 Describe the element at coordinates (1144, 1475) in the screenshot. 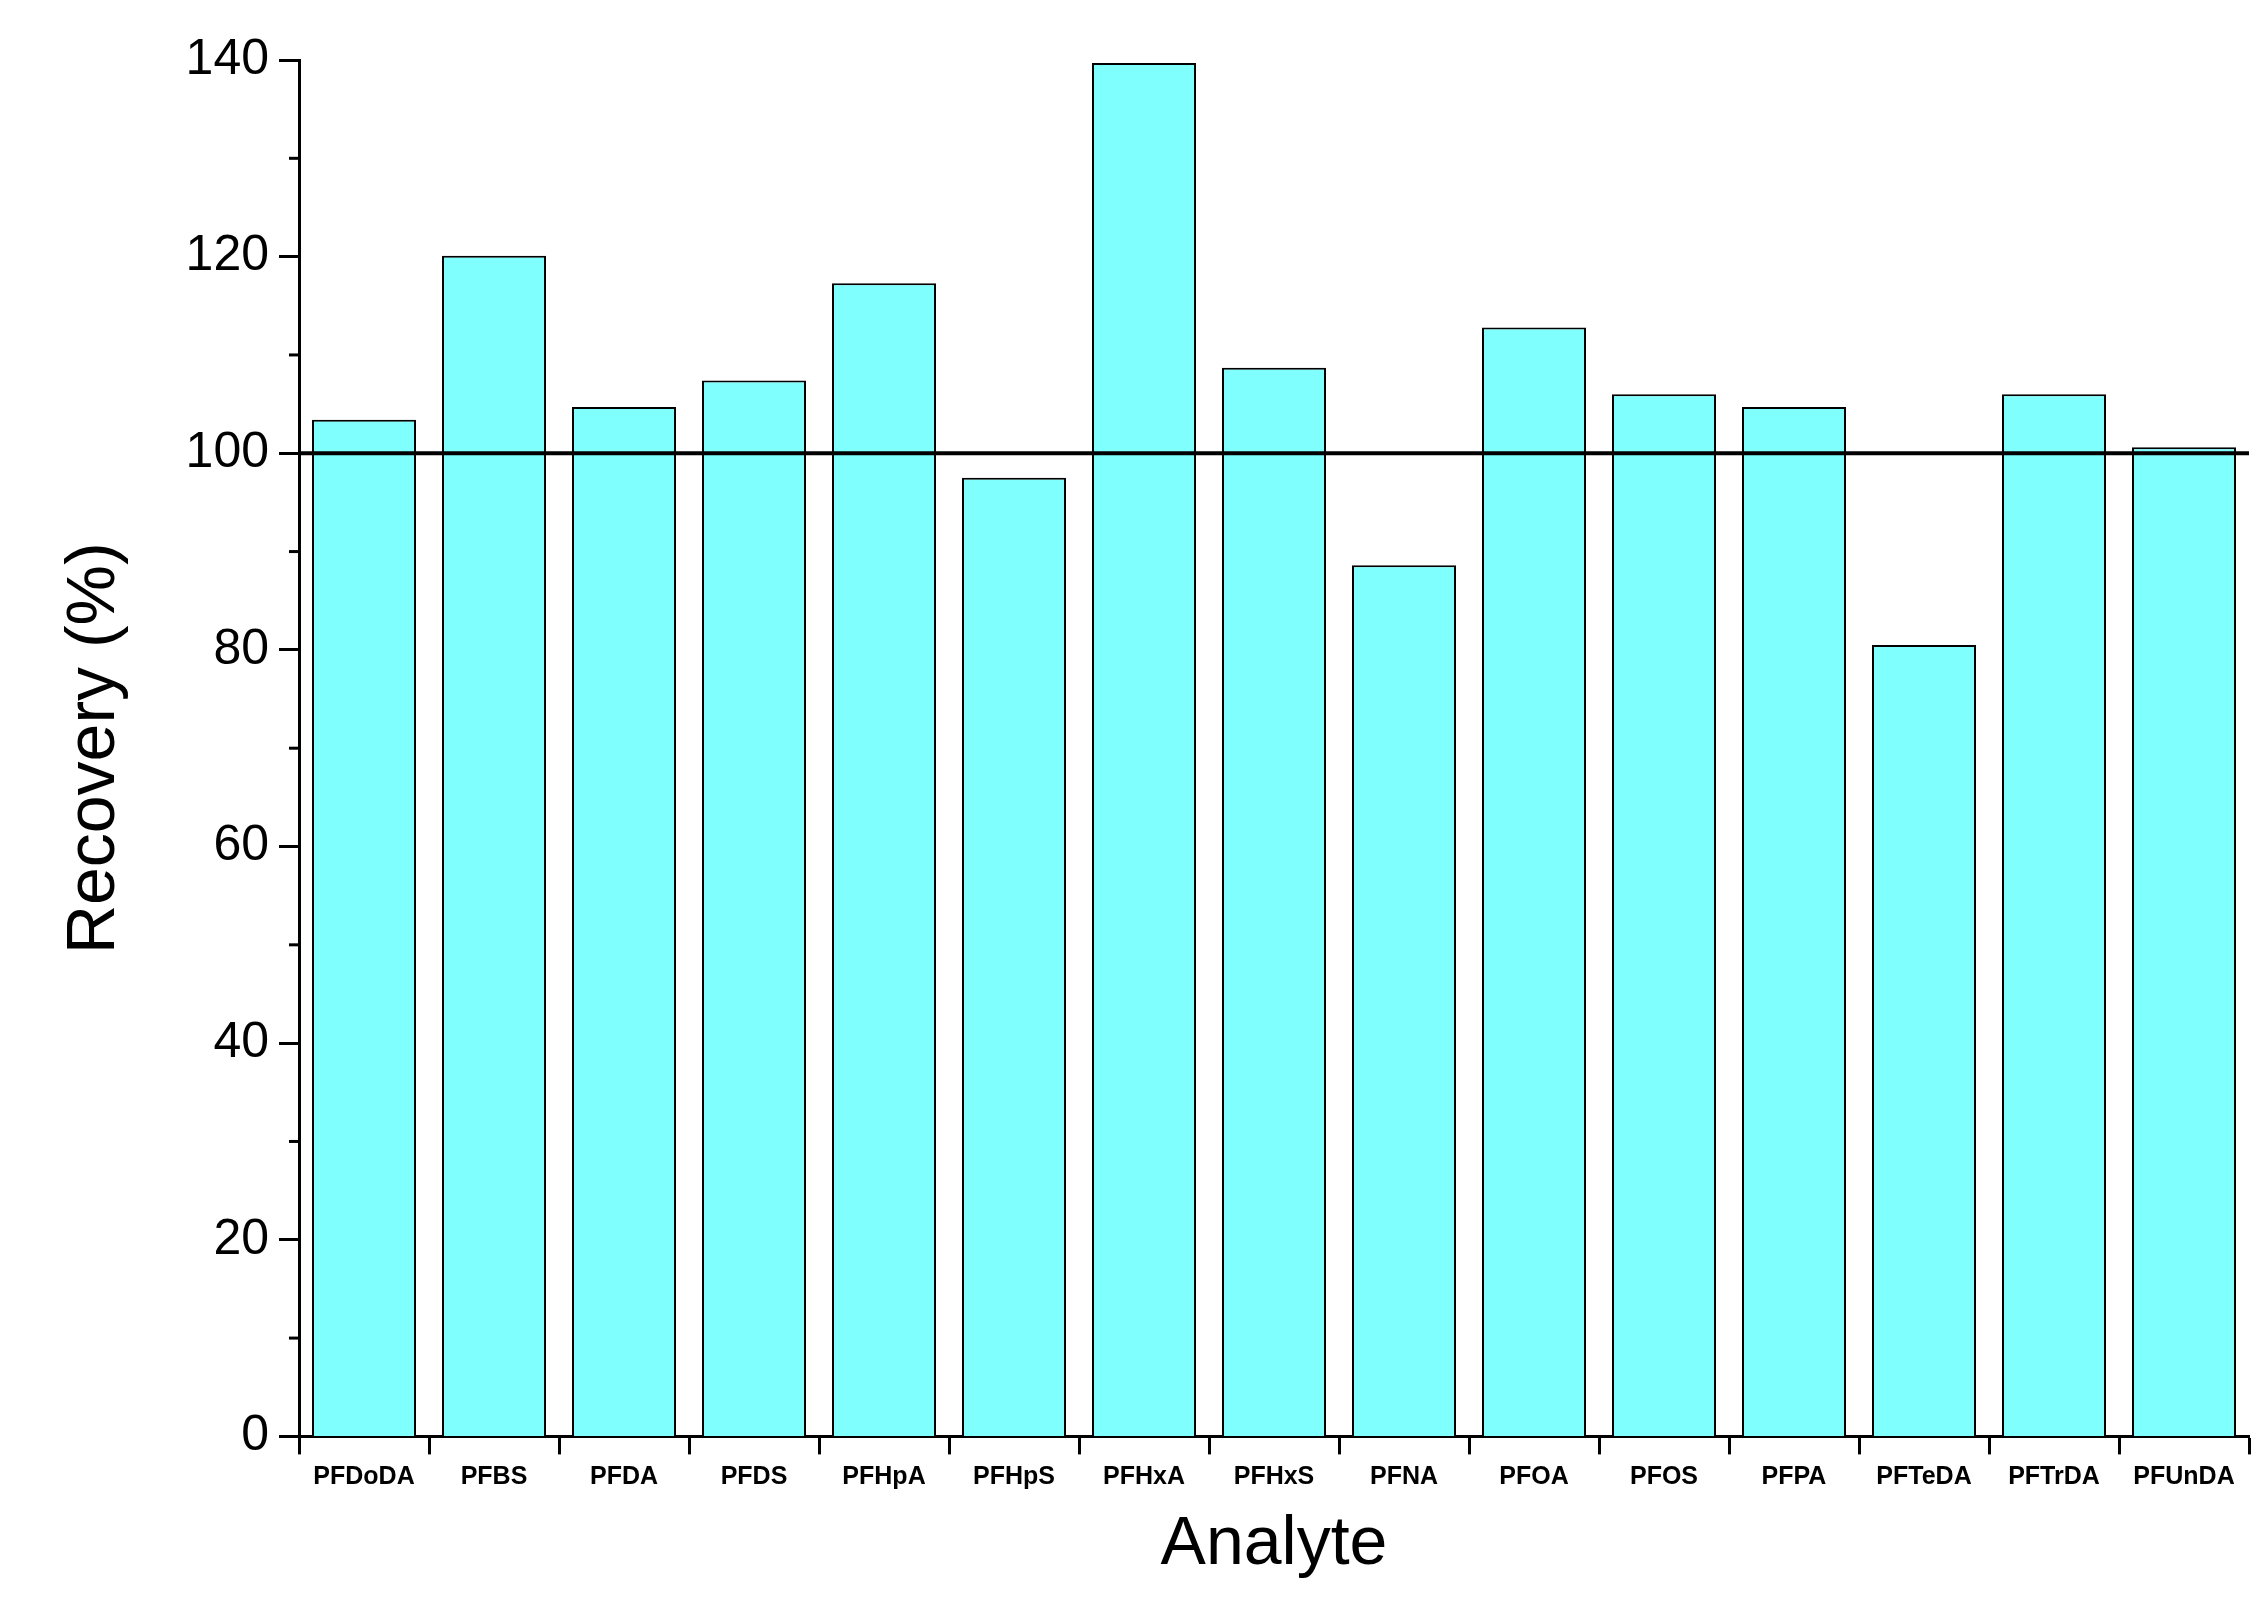

I see `x-tick-label: PFHxA` at that location.